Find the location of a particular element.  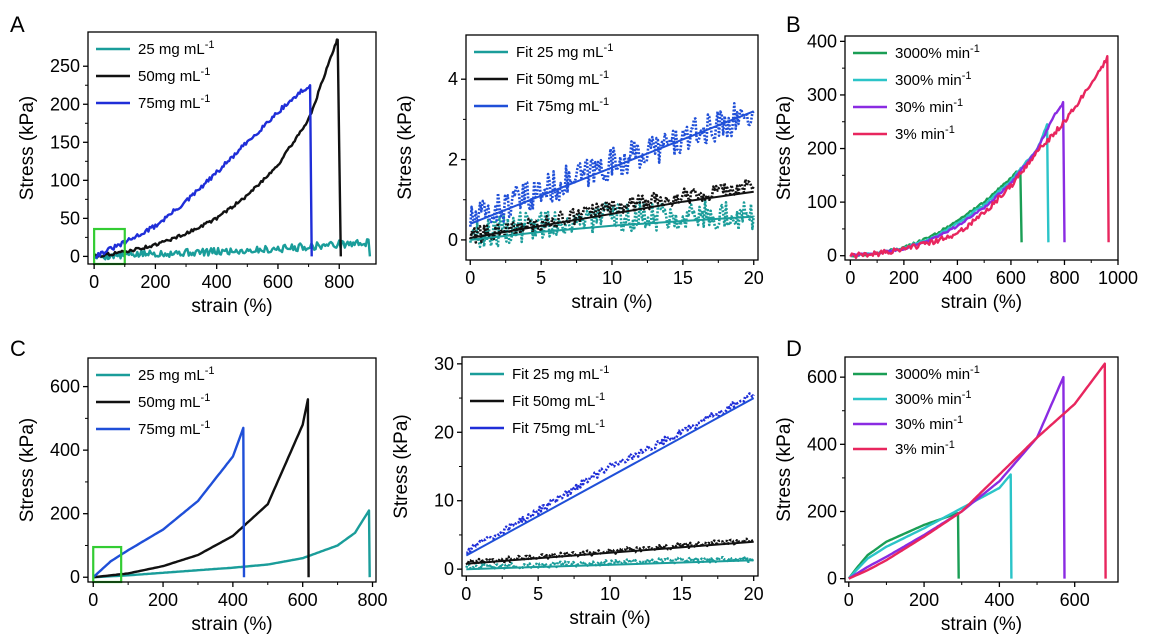

panel-b-x-tick-label: 800 is located at coordinates (1064, 278).